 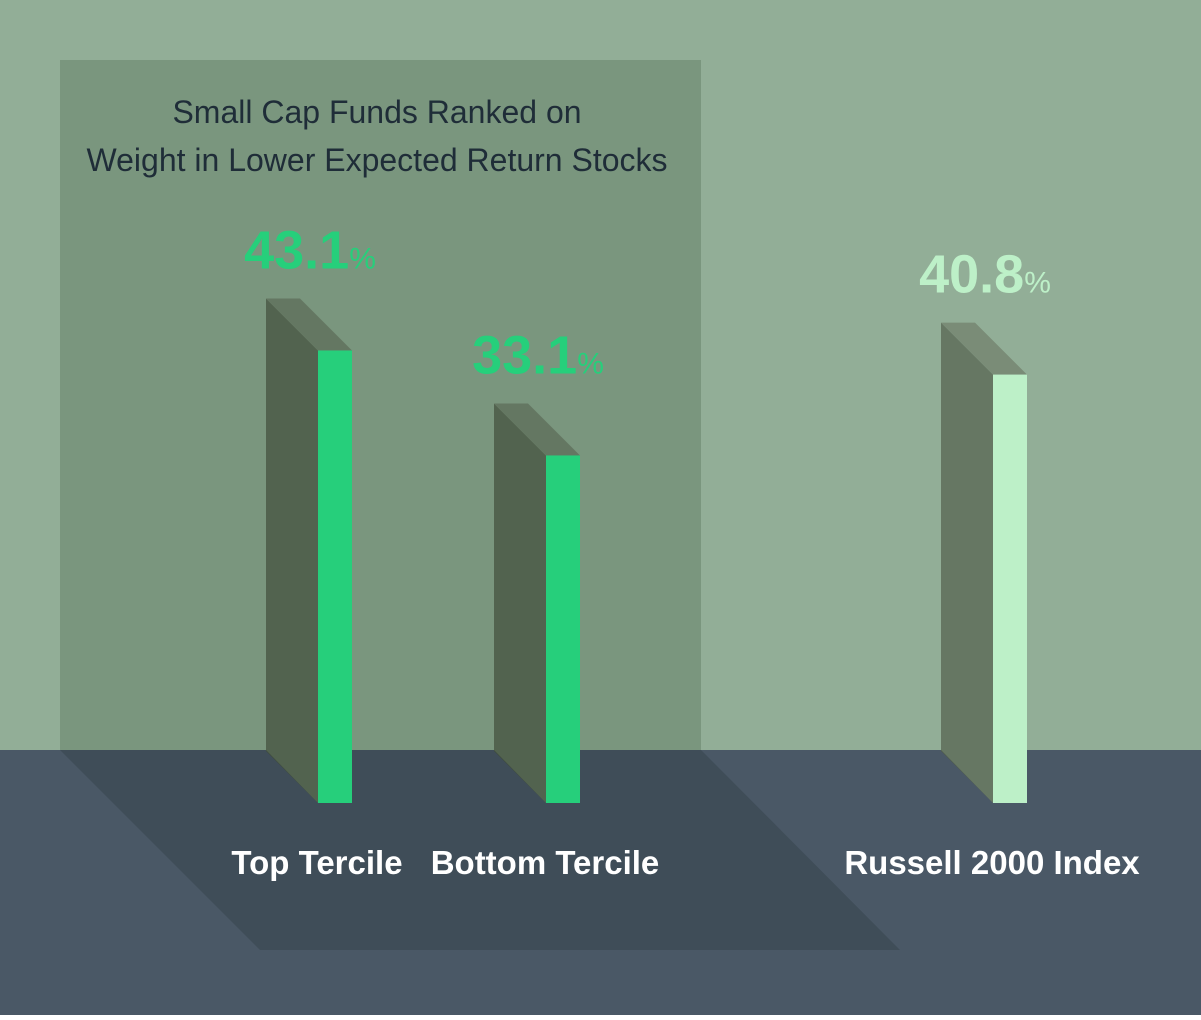 I want to click on panel-shadow, so click(x=480, y=850).